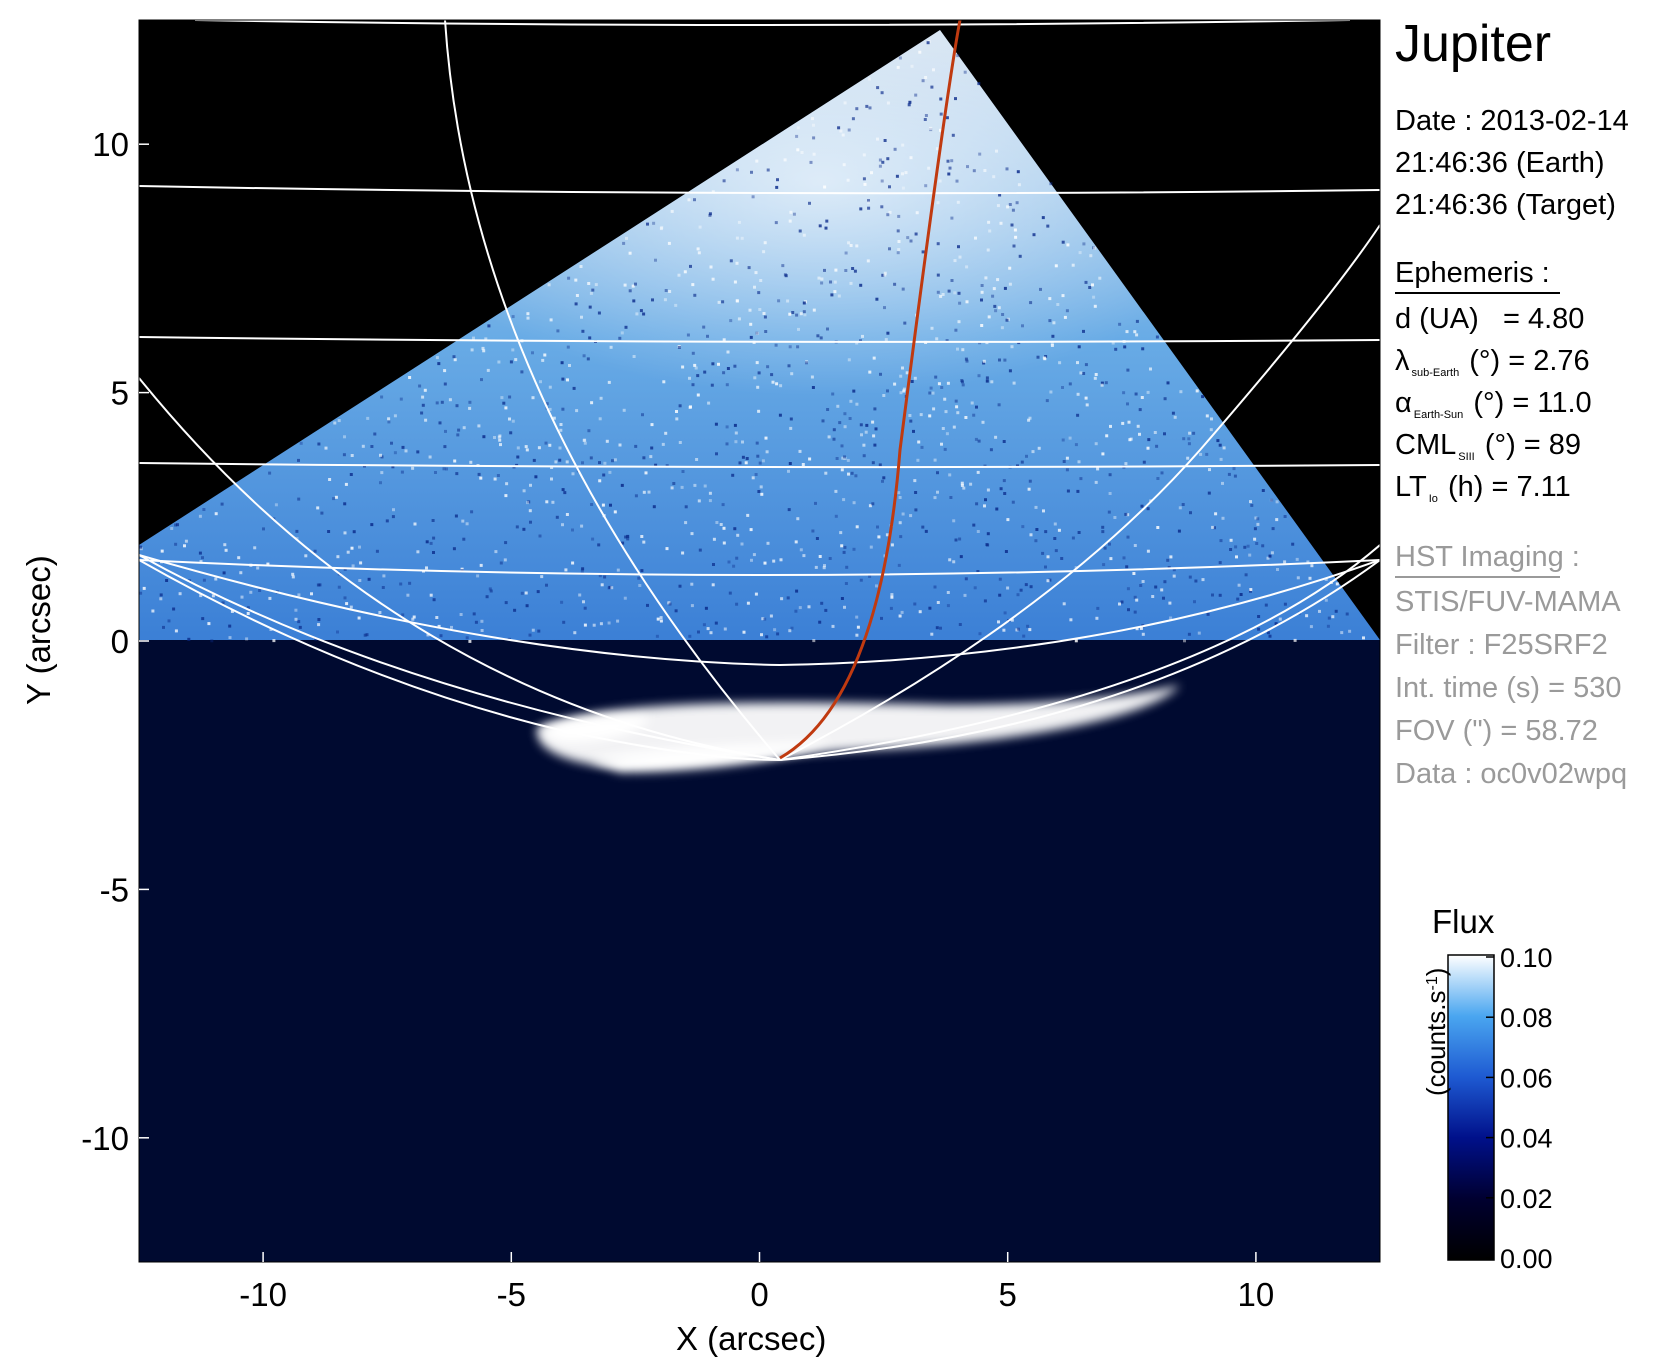 The width and height of the screenshot is (1677, 1368). Describe the element at coordinates (511, 1294) in the screenshot. I see `x-tick-label: -5` at that location.